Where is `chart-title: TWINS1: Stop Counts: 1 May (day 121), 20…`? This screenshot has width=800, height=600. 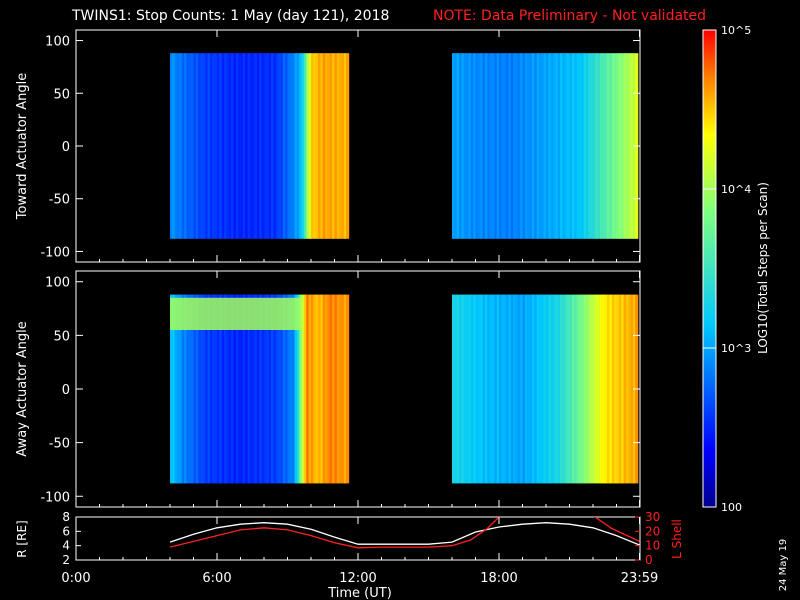
chart-title: TWINS1: Stop Counts: 1 May (day 121), 20… is located at coordinates (230, 16).